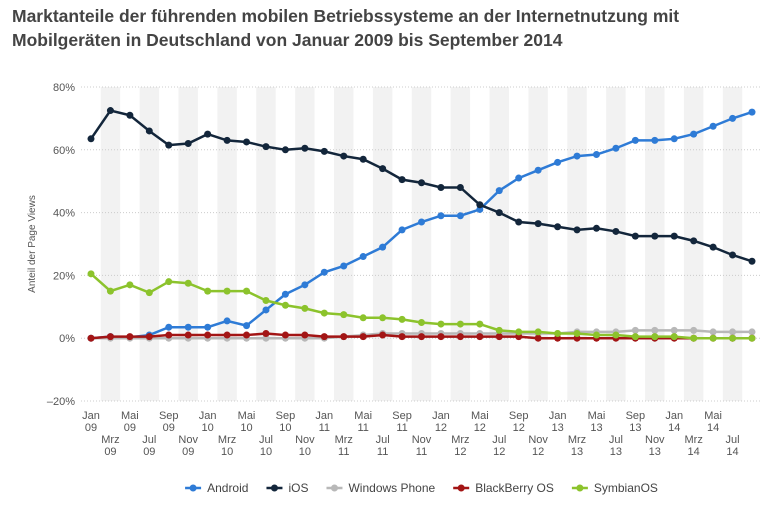  Describe the element at coordinates (655, 446) in the screenshot. I see `x-tick-label: Nov 13` at that location.